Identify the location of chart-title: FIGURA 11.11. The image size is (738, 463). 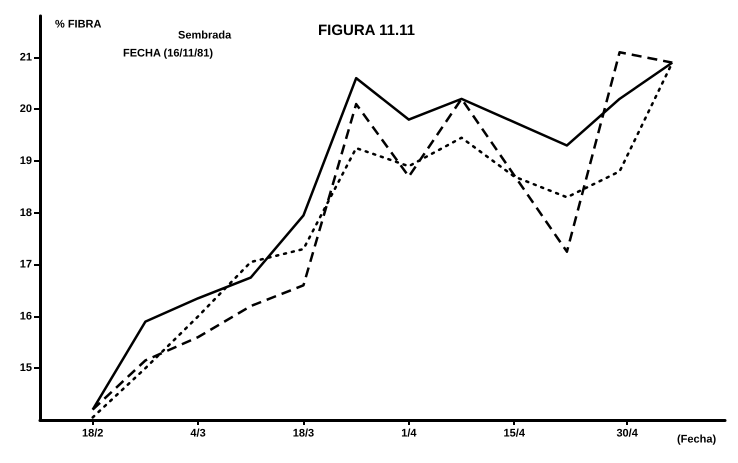
(366, 30).